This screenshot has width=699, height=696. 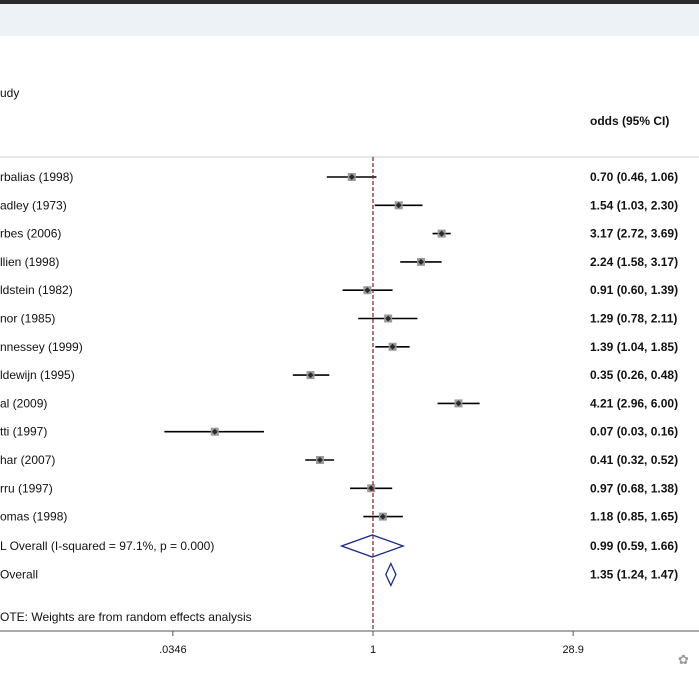 I want to click on study-estimate-text: 0.97 (0.68, 1.38), so click(x=634, y=488).